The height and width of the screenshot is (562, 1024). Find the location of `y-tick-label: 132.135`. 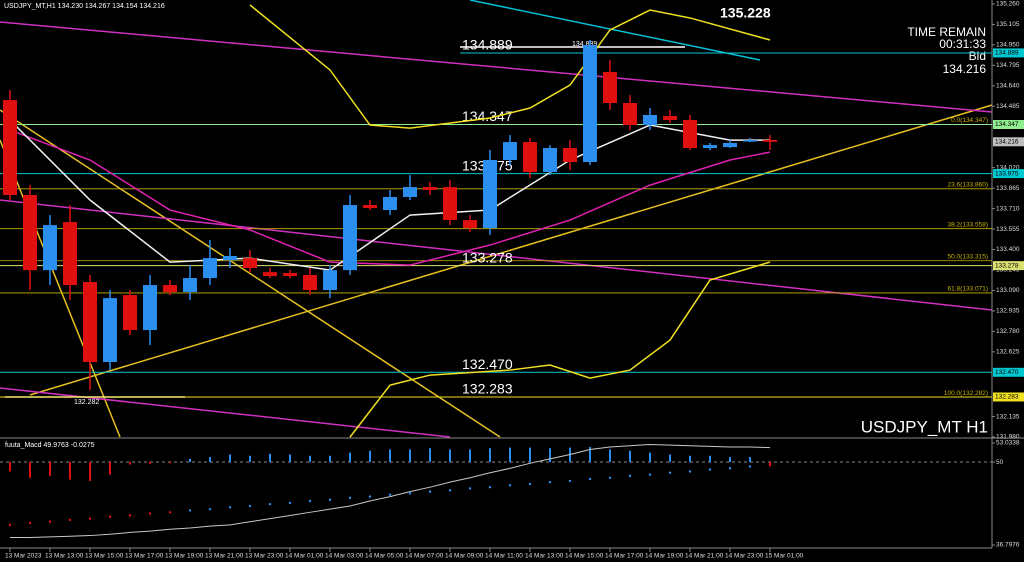

y-tick-label: 132.135 is located at coordinates (1008, 416).